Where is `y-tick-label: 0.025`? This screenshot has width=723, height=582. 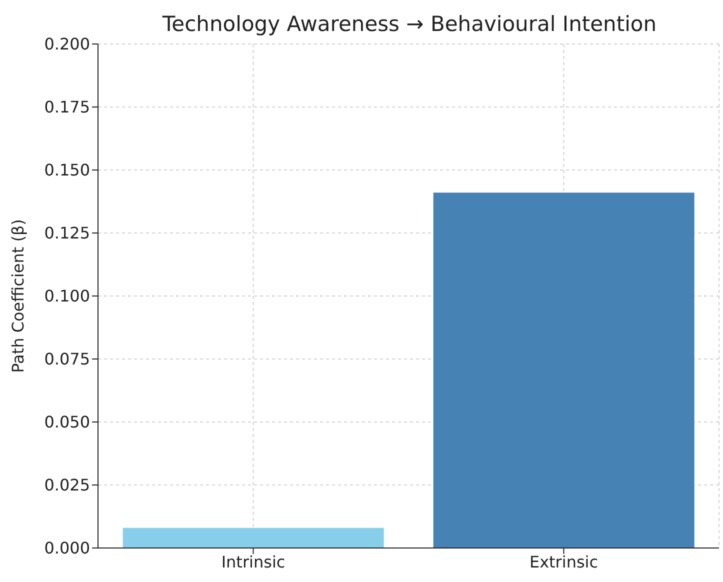
y-tick-label: 0.025 is located at coordinates (67, 485).